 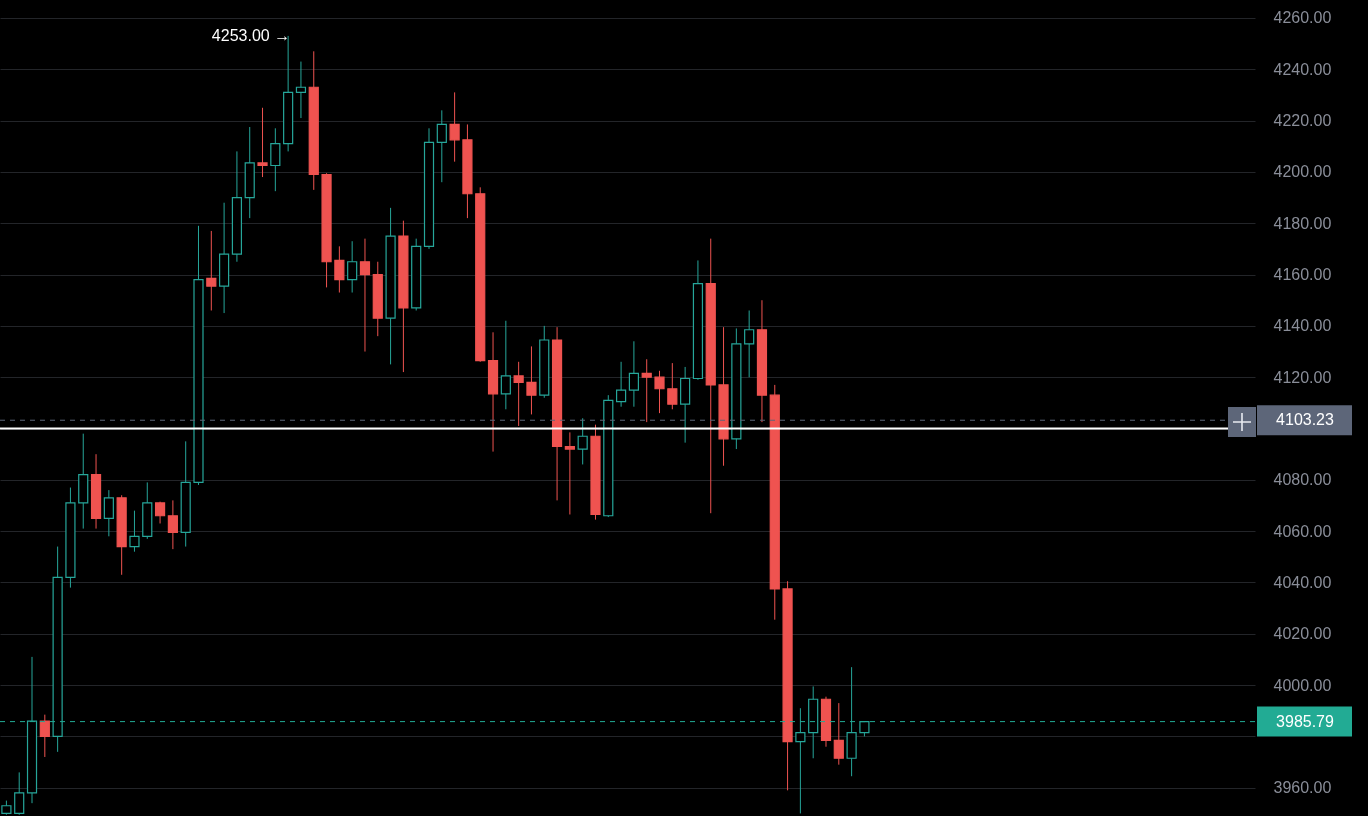 What do you see at coordinates (1302, 275) in the screenshot?
I see `y-tick-label: 4160.00` at bounding box center [1302, 275].